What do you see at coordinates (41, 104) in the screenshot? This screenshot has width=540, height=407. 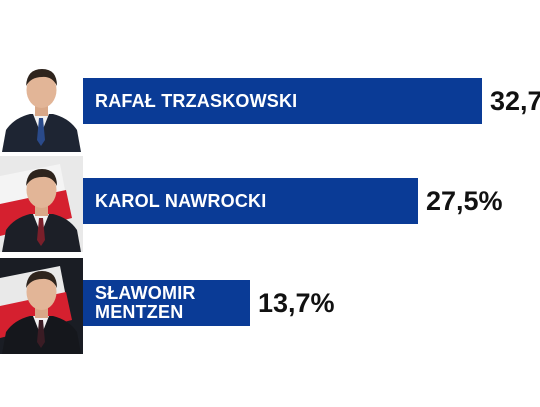 I see `candidate-photo-trzaskowski` at bounding box center [41, 104].